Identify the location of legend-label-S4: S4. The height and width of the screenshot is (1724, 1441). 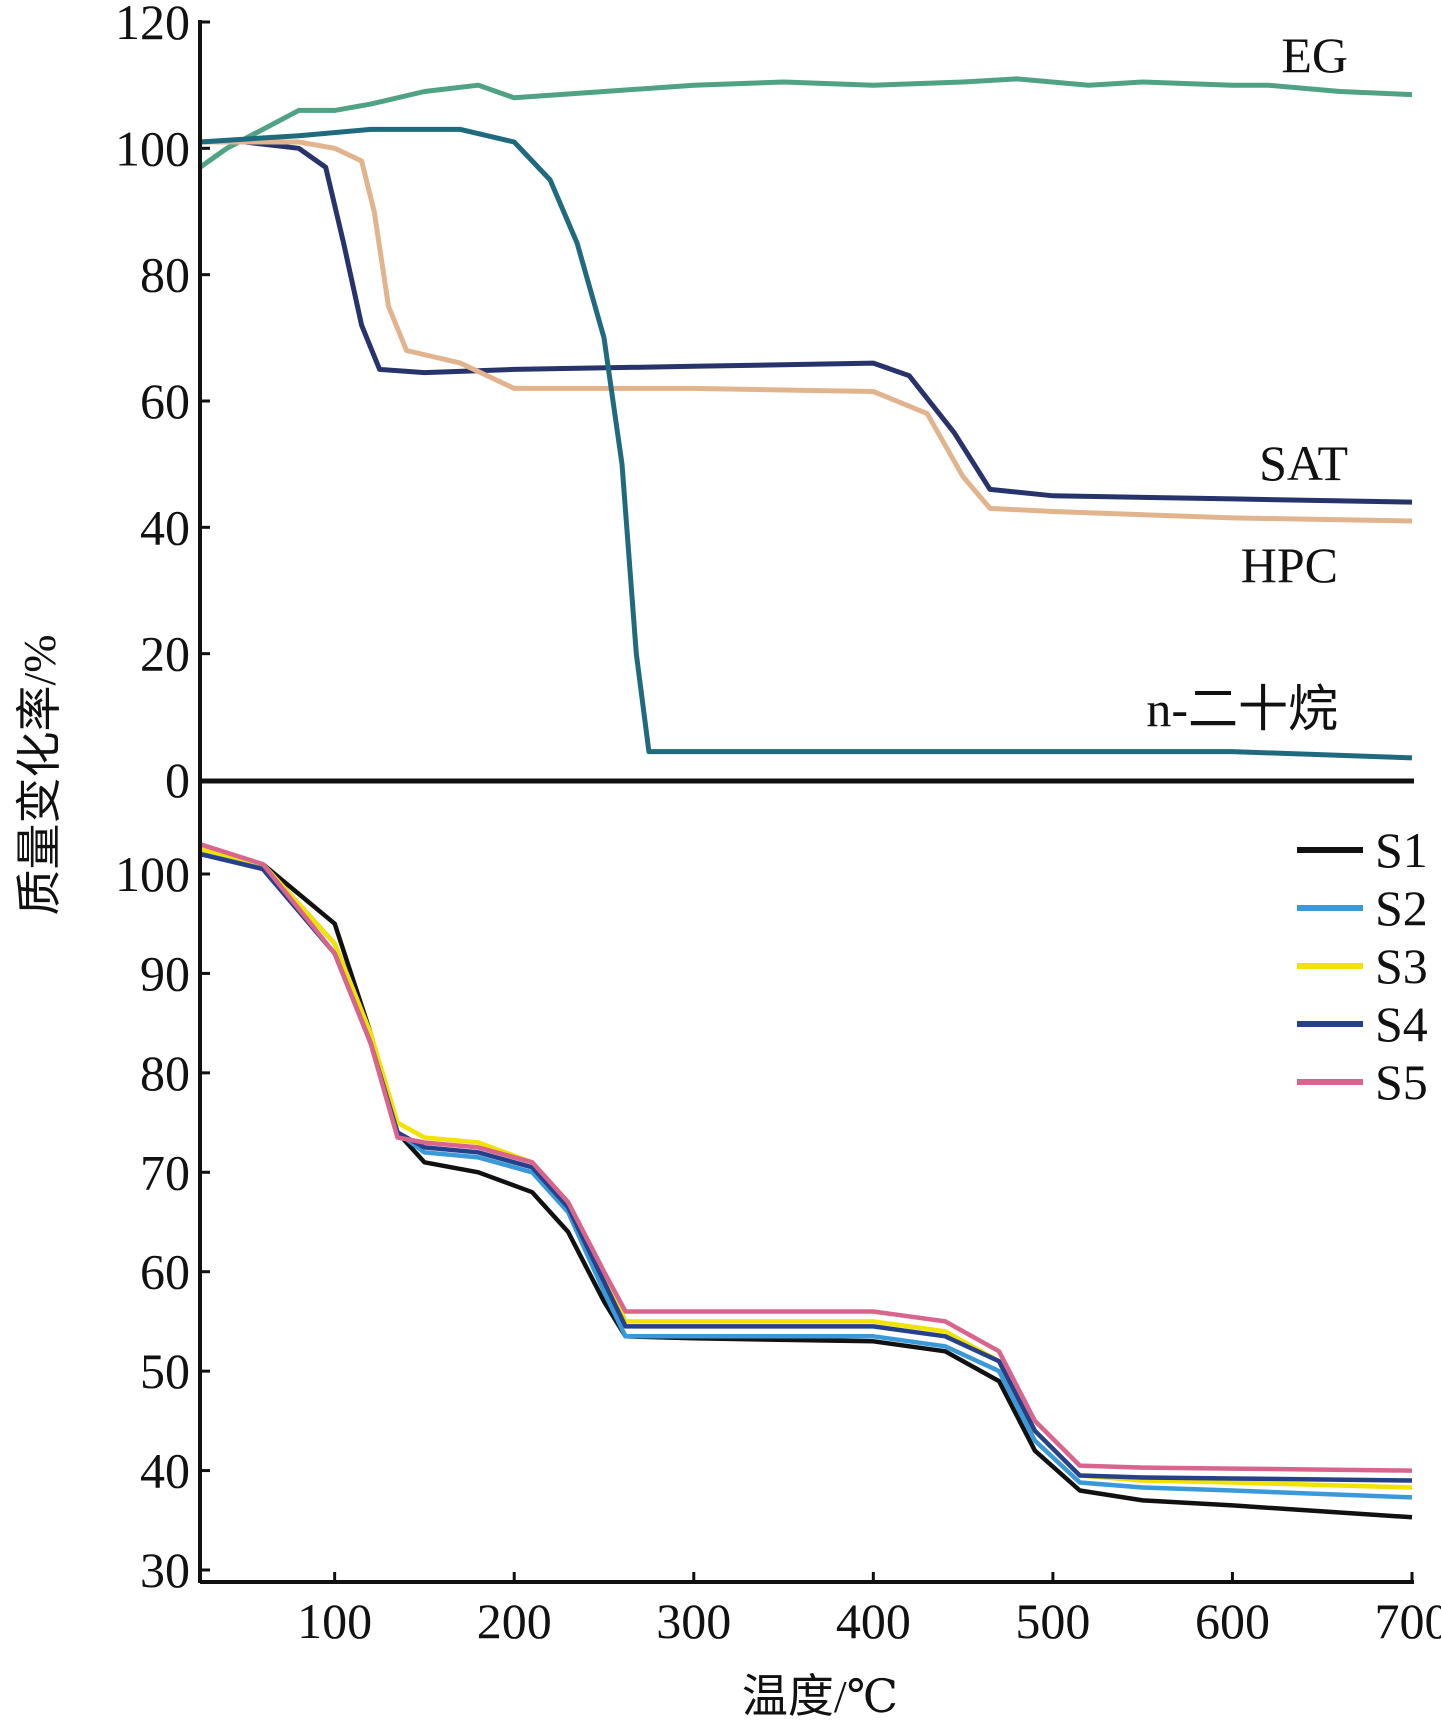
(1401, 1024).